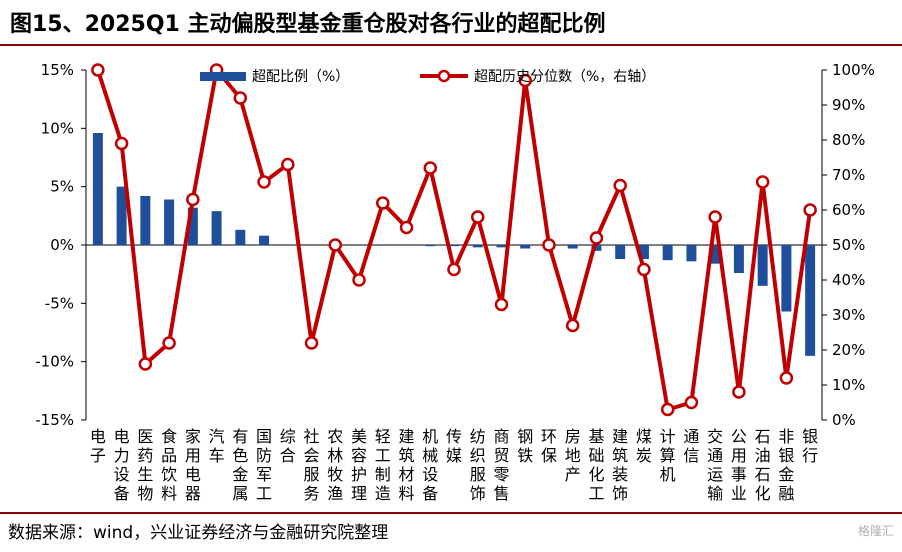 Image resolution: width=902 pixels, height=552 pixels. Describe the element at coordinates (57, 128) in the screenshot. I see `y-left-tick-label: 10%` at that location.